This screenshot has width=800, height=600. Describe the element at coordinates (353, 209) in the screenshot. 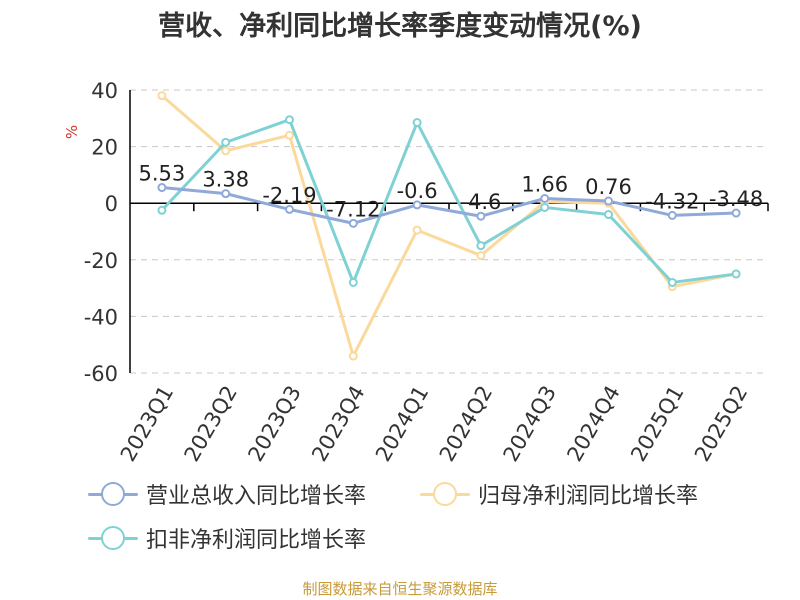

I see `data-label: -7.12` at that location.